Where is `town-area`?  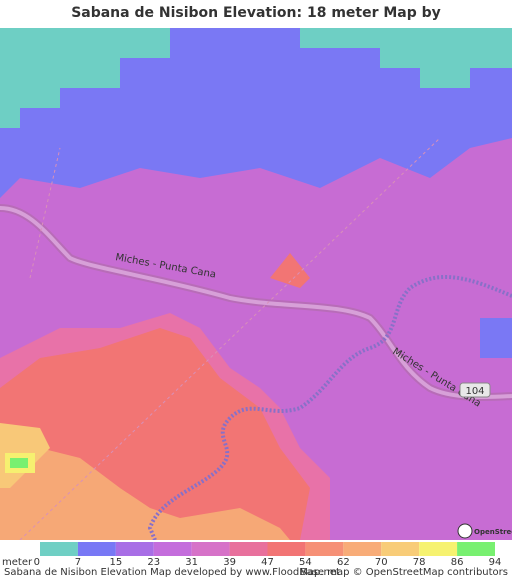
town-area is located at coordinates (290, 270).